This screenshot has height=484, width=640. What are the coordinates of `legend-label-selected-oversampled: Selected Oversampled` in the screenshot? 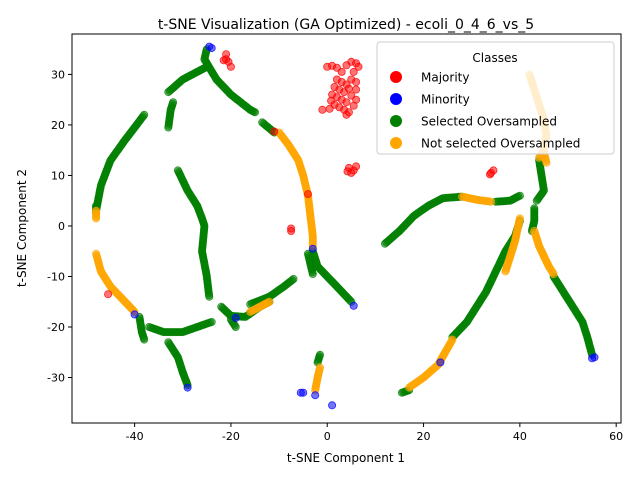 It's located at (489, 122).